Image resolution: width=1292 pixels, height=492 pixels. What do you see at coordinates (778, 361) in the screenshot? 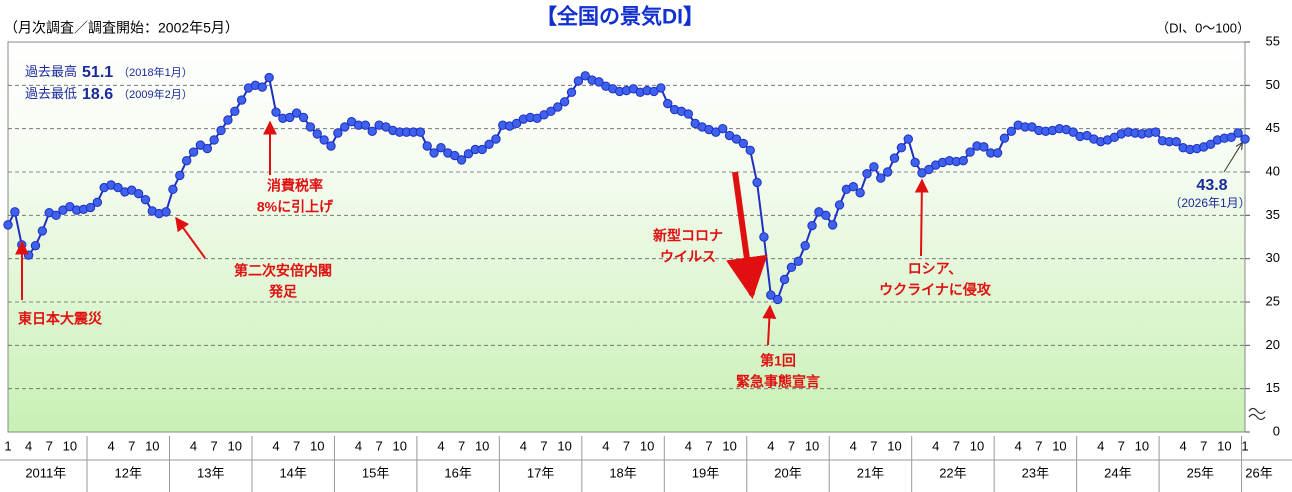
I see `annotation: 第1回` at bounding box center [778, 361].